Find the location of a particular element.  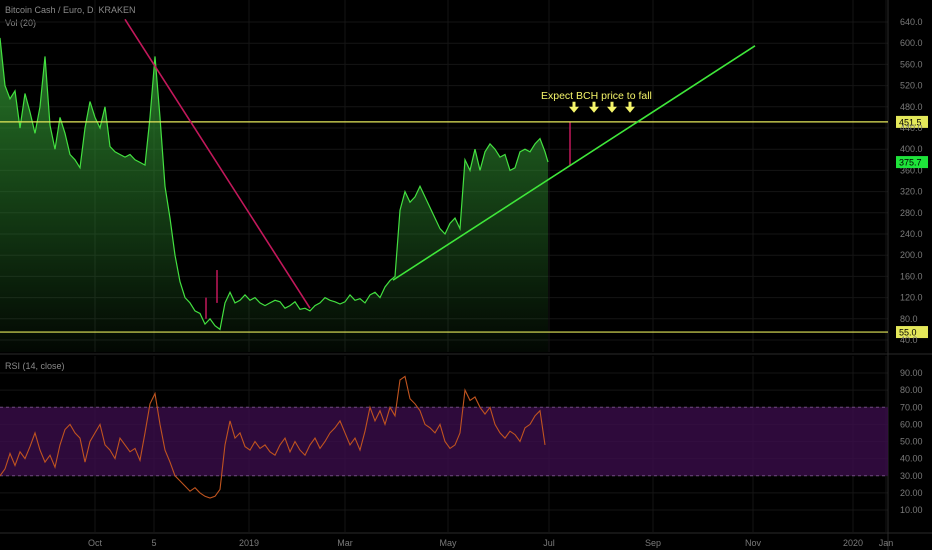

price-tick-label: 520.0 is located at coordinates (911, 86).